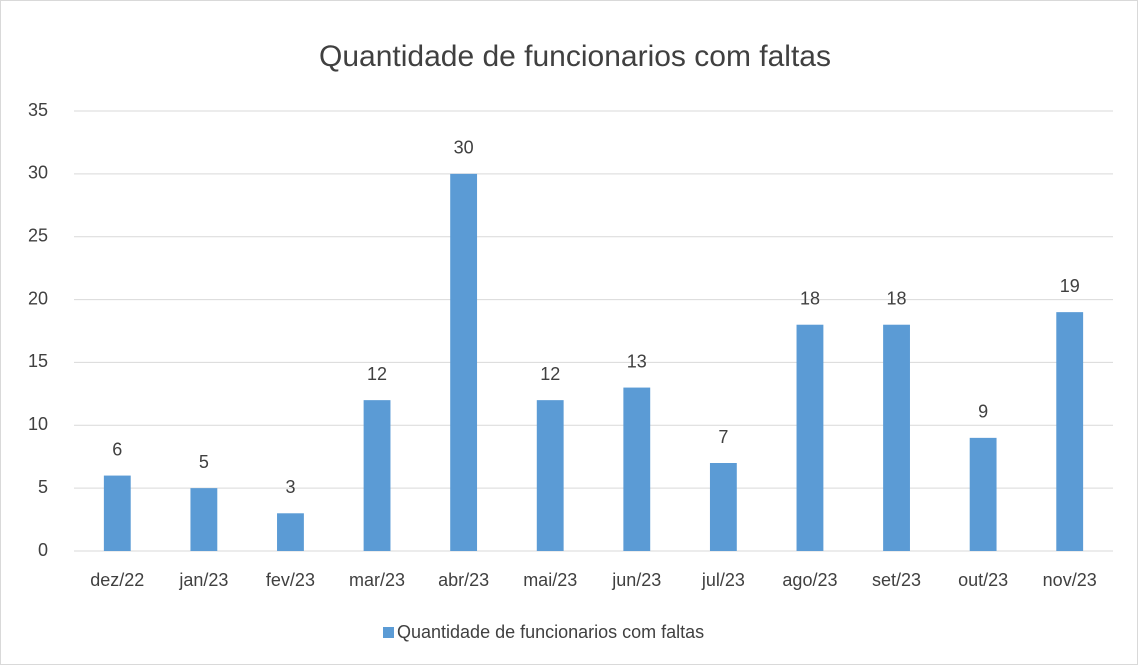  I want to click on data-label: 30, so click(464, 148).